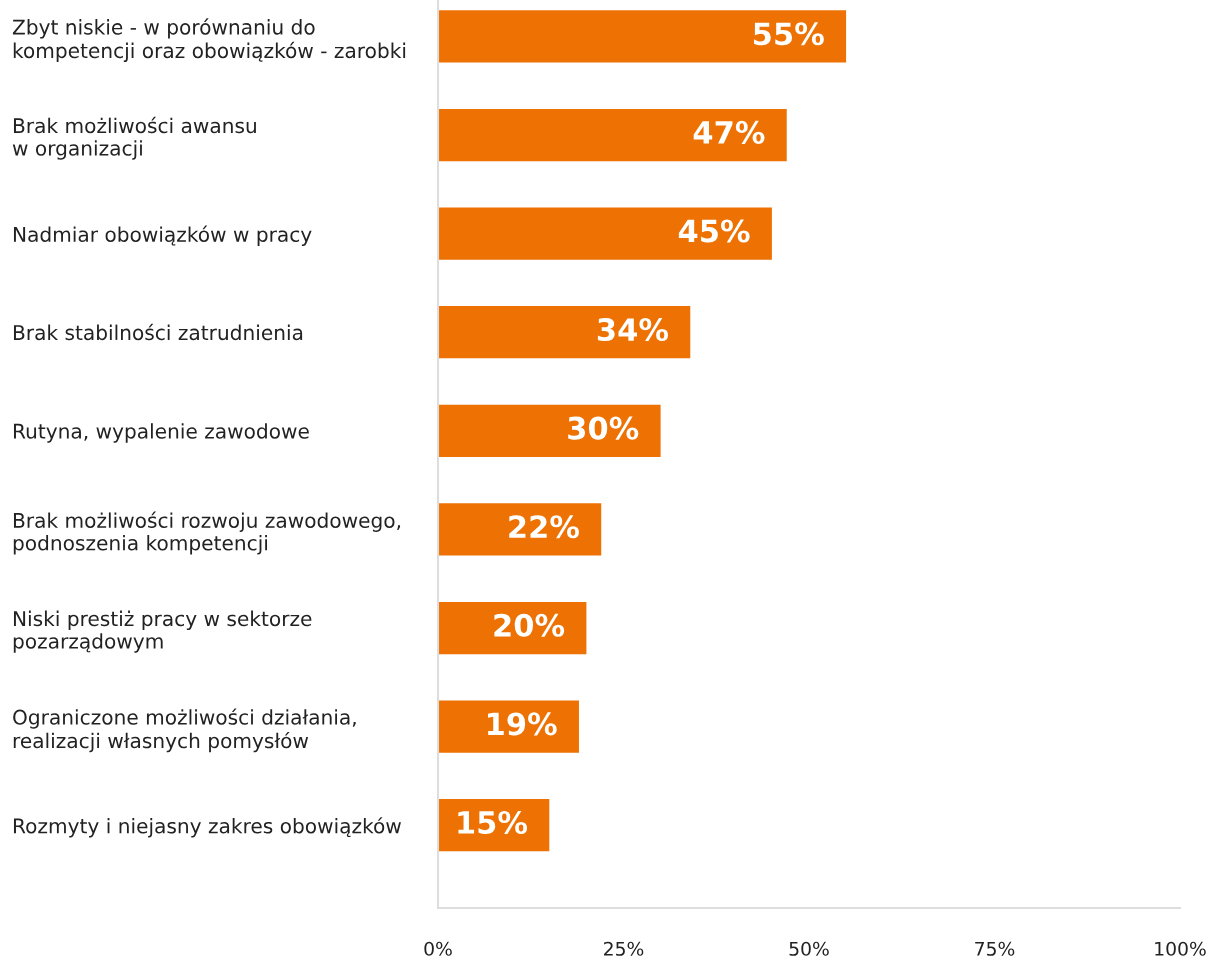  What do you see at coordinates (158, 332) in the screenshot?
I see `y-tick-label: Brak stabilności zatrudnienia` at bounding box center [158, 332].